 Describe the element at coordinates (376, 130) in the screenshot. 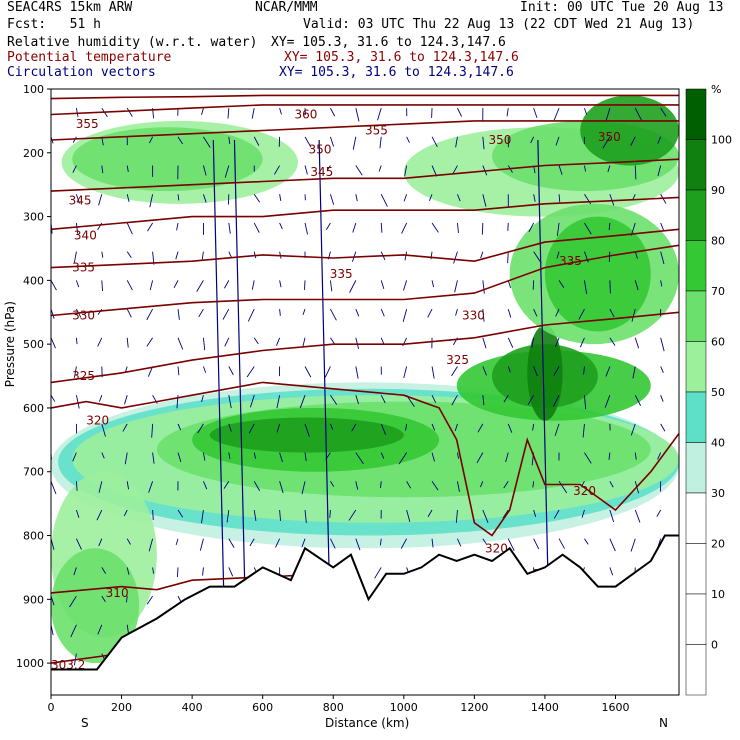

I see `theta-contour-label: 355` at that location.